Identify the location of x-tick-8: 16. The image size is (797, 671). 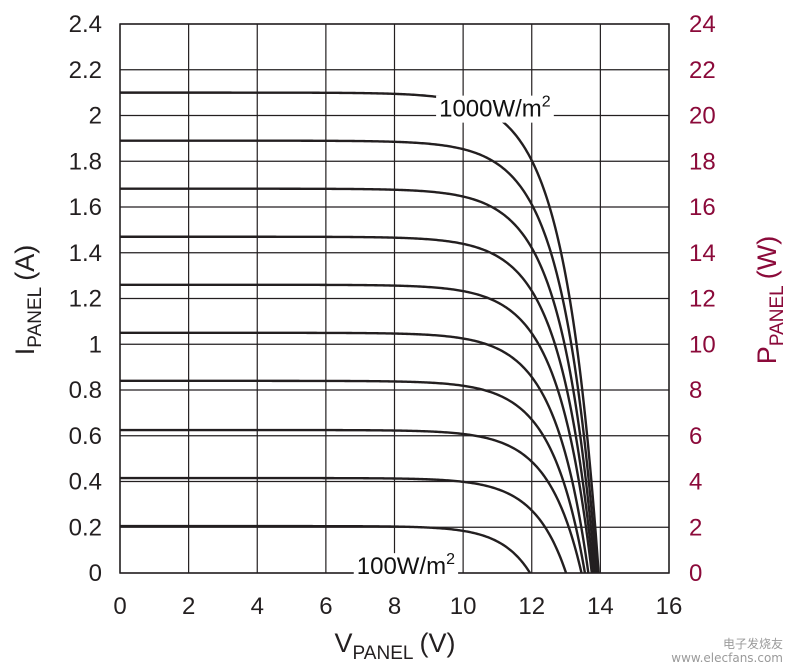
(669, 606).